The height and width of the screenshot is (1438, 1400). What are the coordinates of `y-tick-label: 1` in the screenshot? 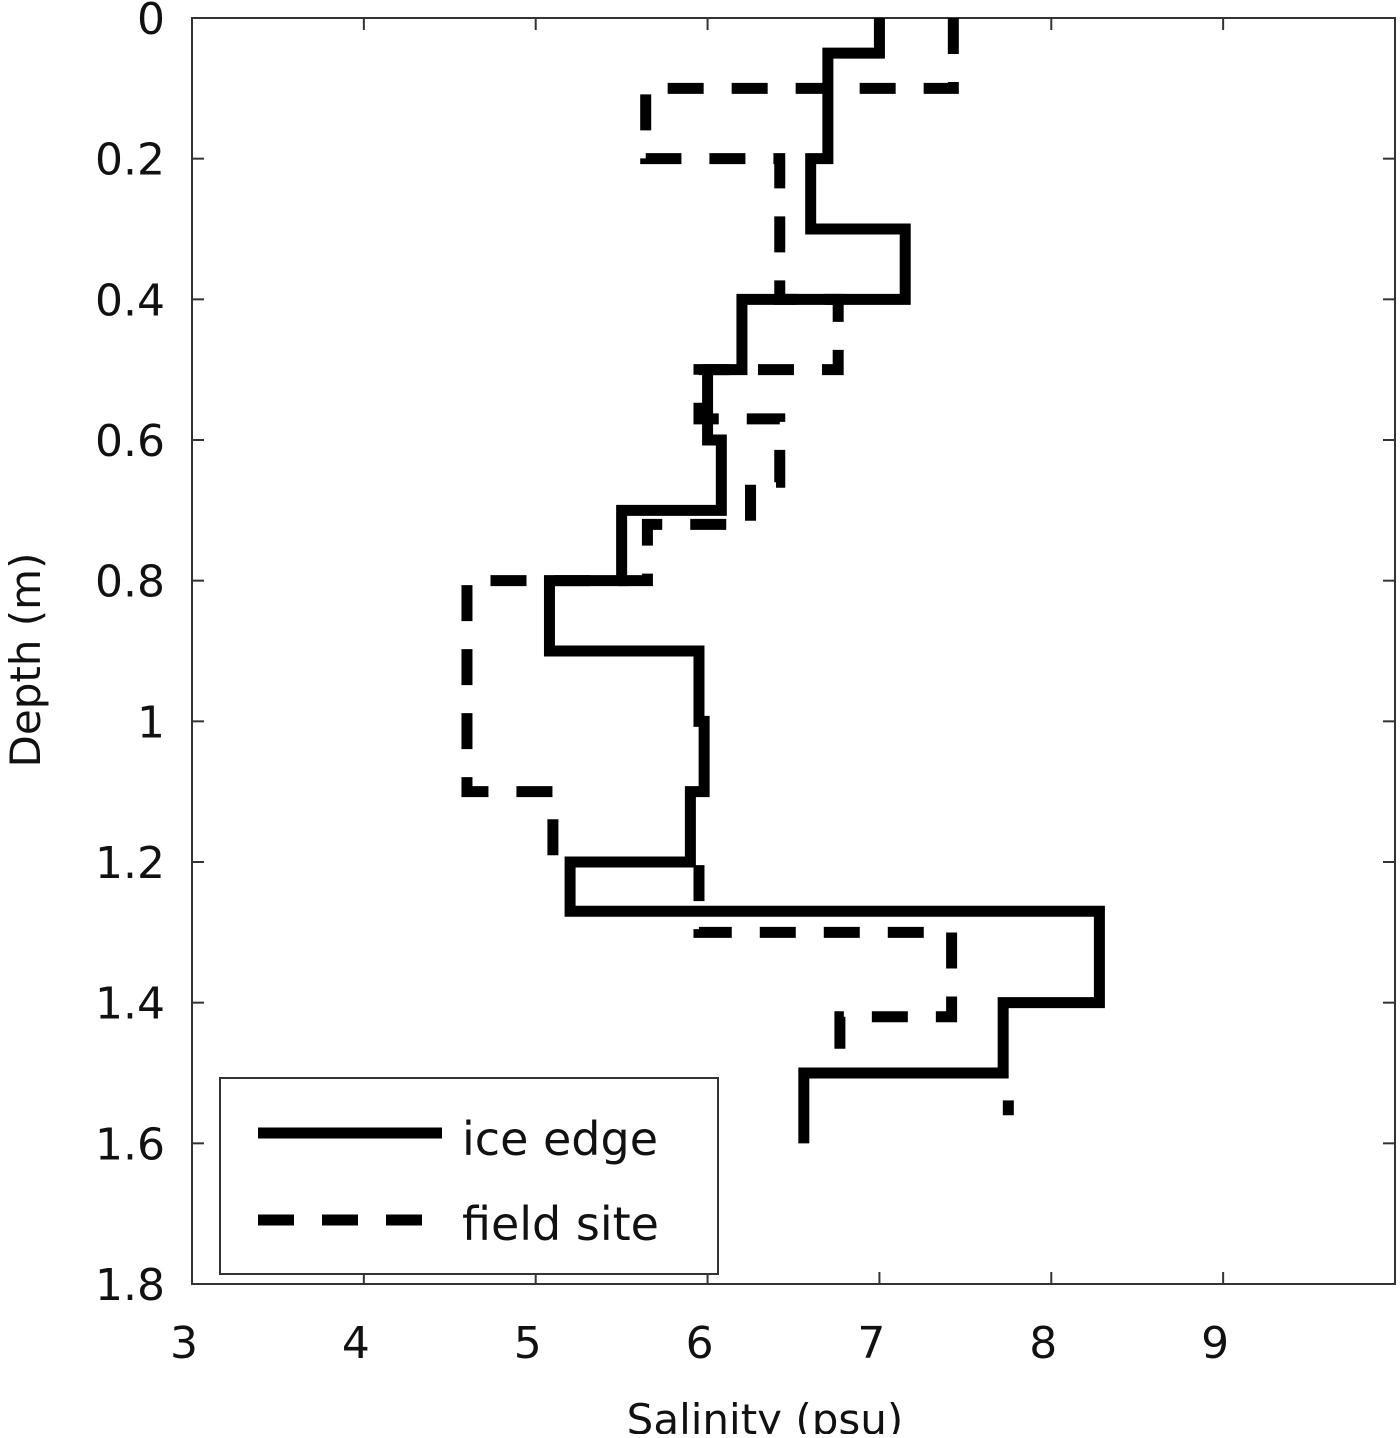 It's located at (151, 722).